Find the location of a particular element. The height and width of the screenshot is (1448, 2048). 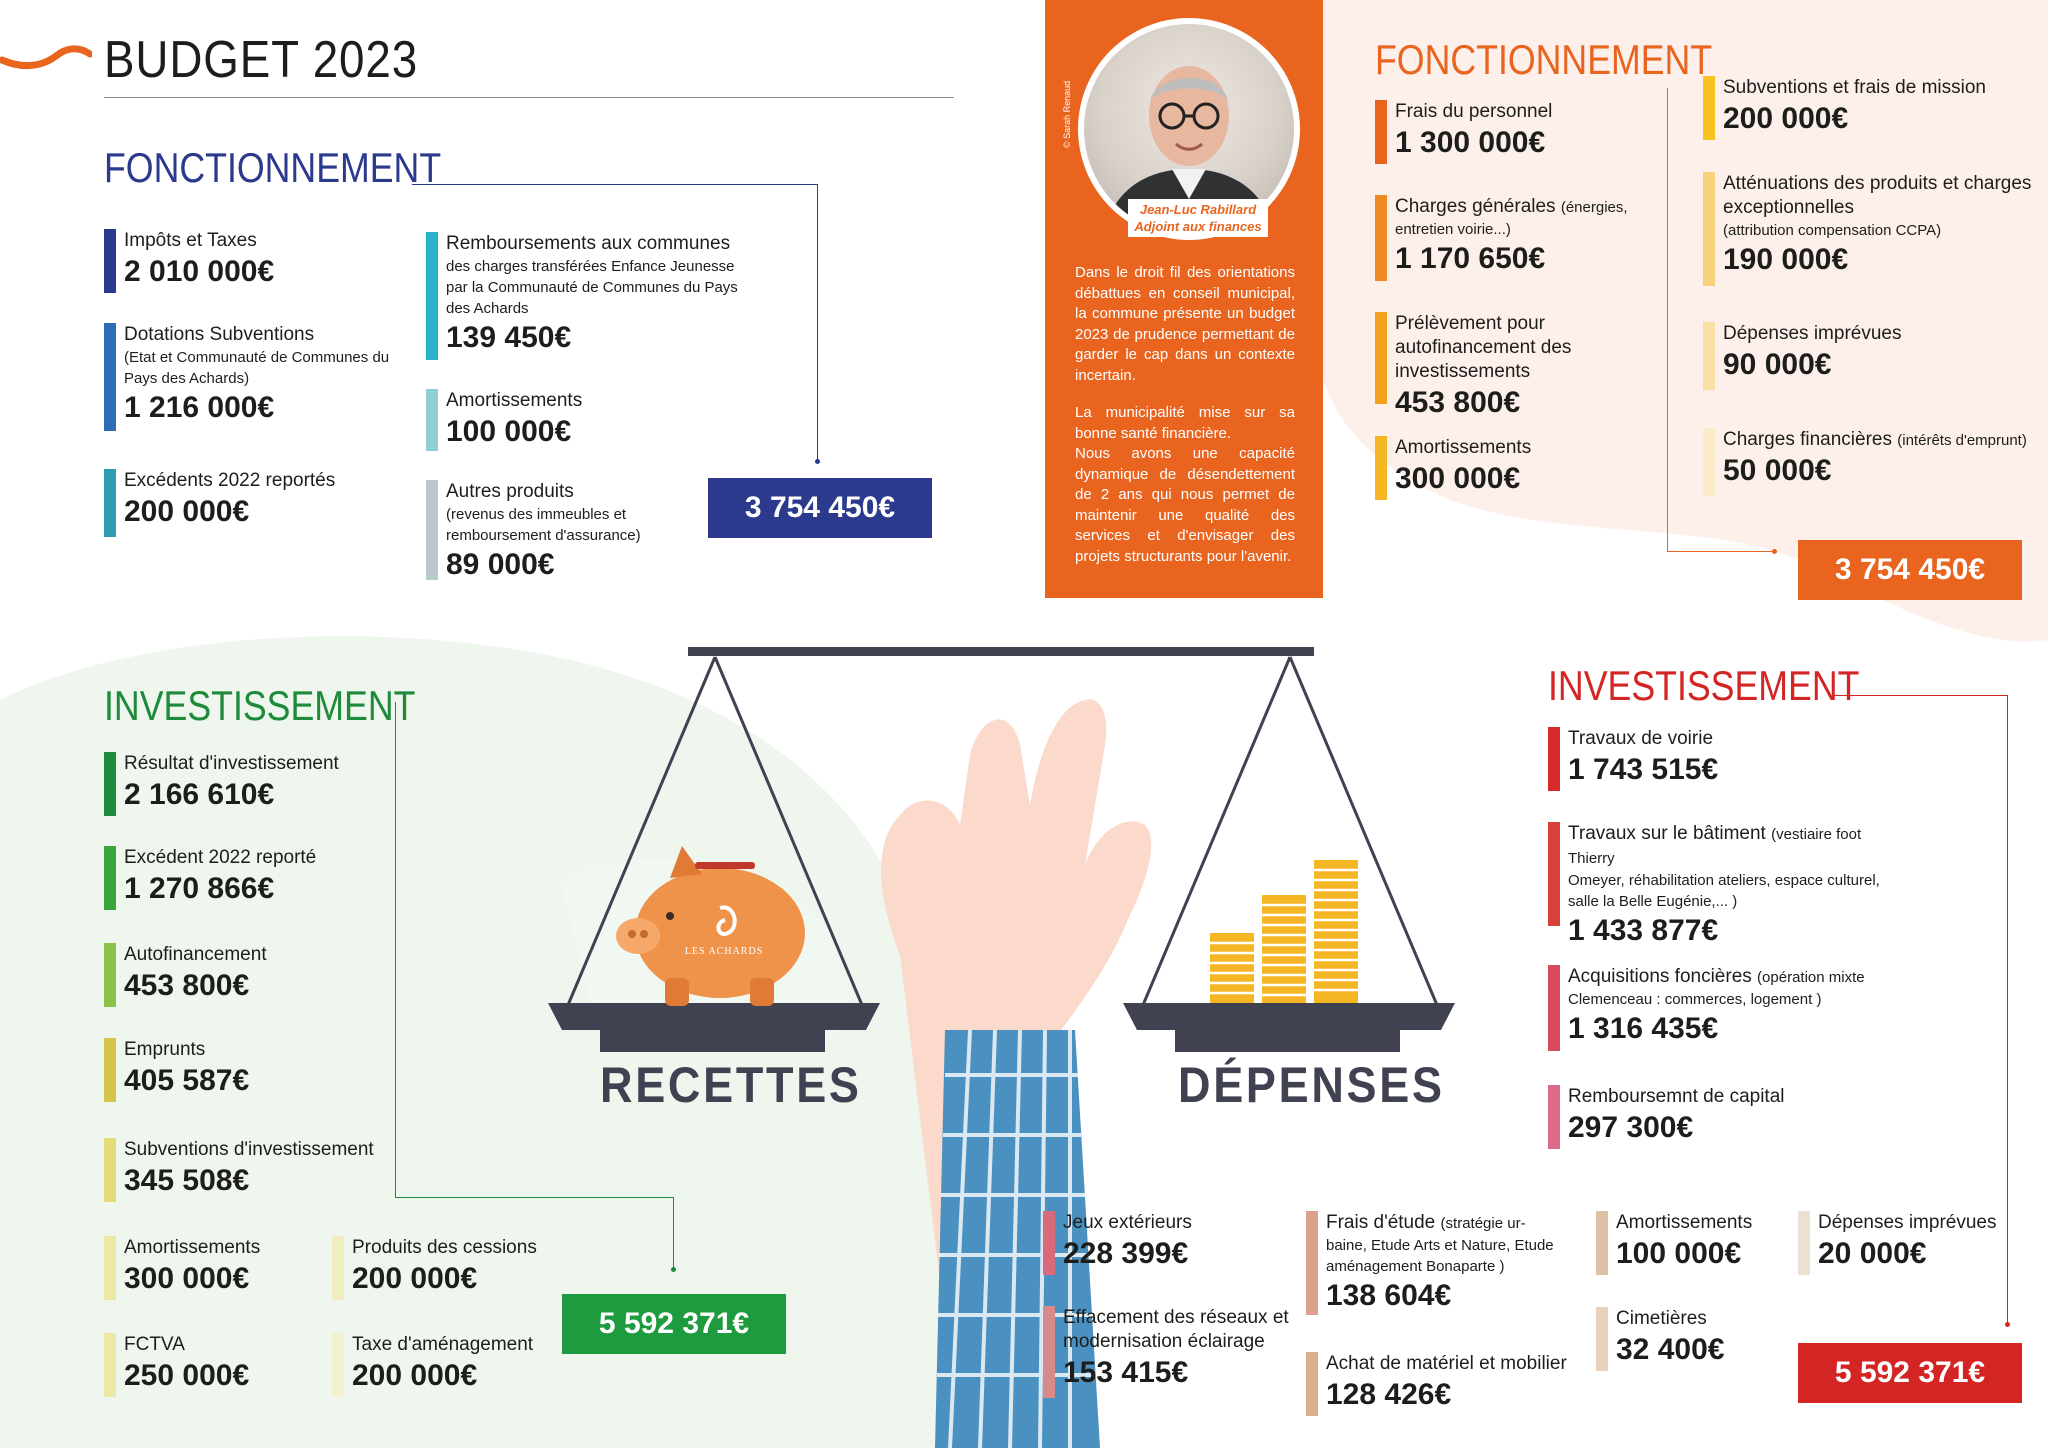

item-label: Autofinancement is located at coordinates (195, 954).